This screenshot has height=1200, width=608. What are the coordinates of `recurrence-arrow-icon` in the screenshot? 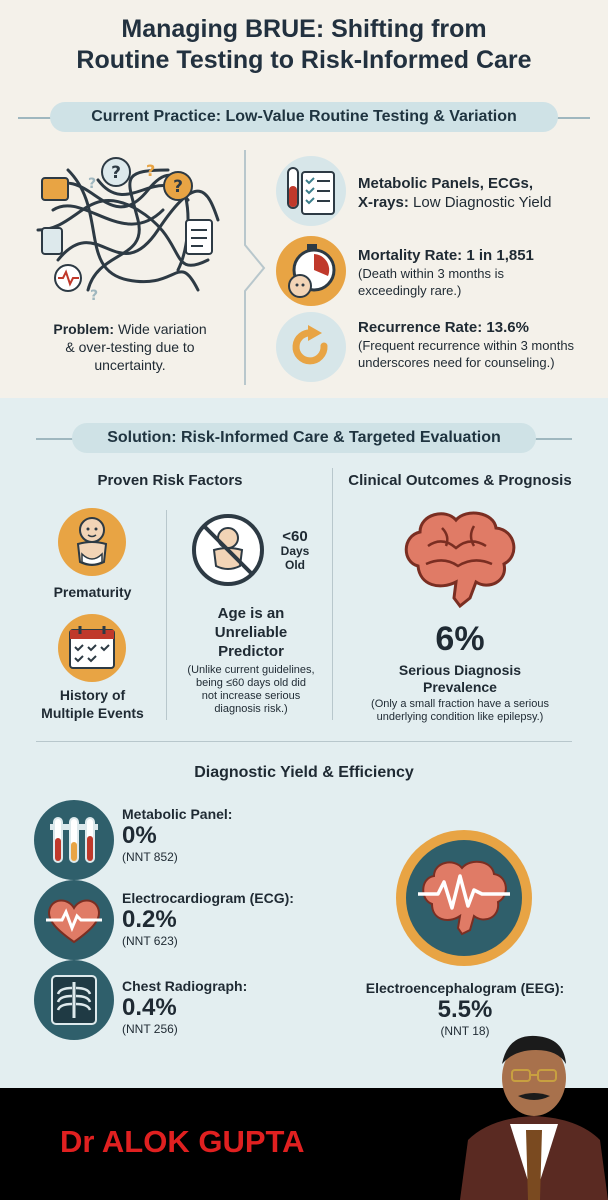 It's located at (310, 345).